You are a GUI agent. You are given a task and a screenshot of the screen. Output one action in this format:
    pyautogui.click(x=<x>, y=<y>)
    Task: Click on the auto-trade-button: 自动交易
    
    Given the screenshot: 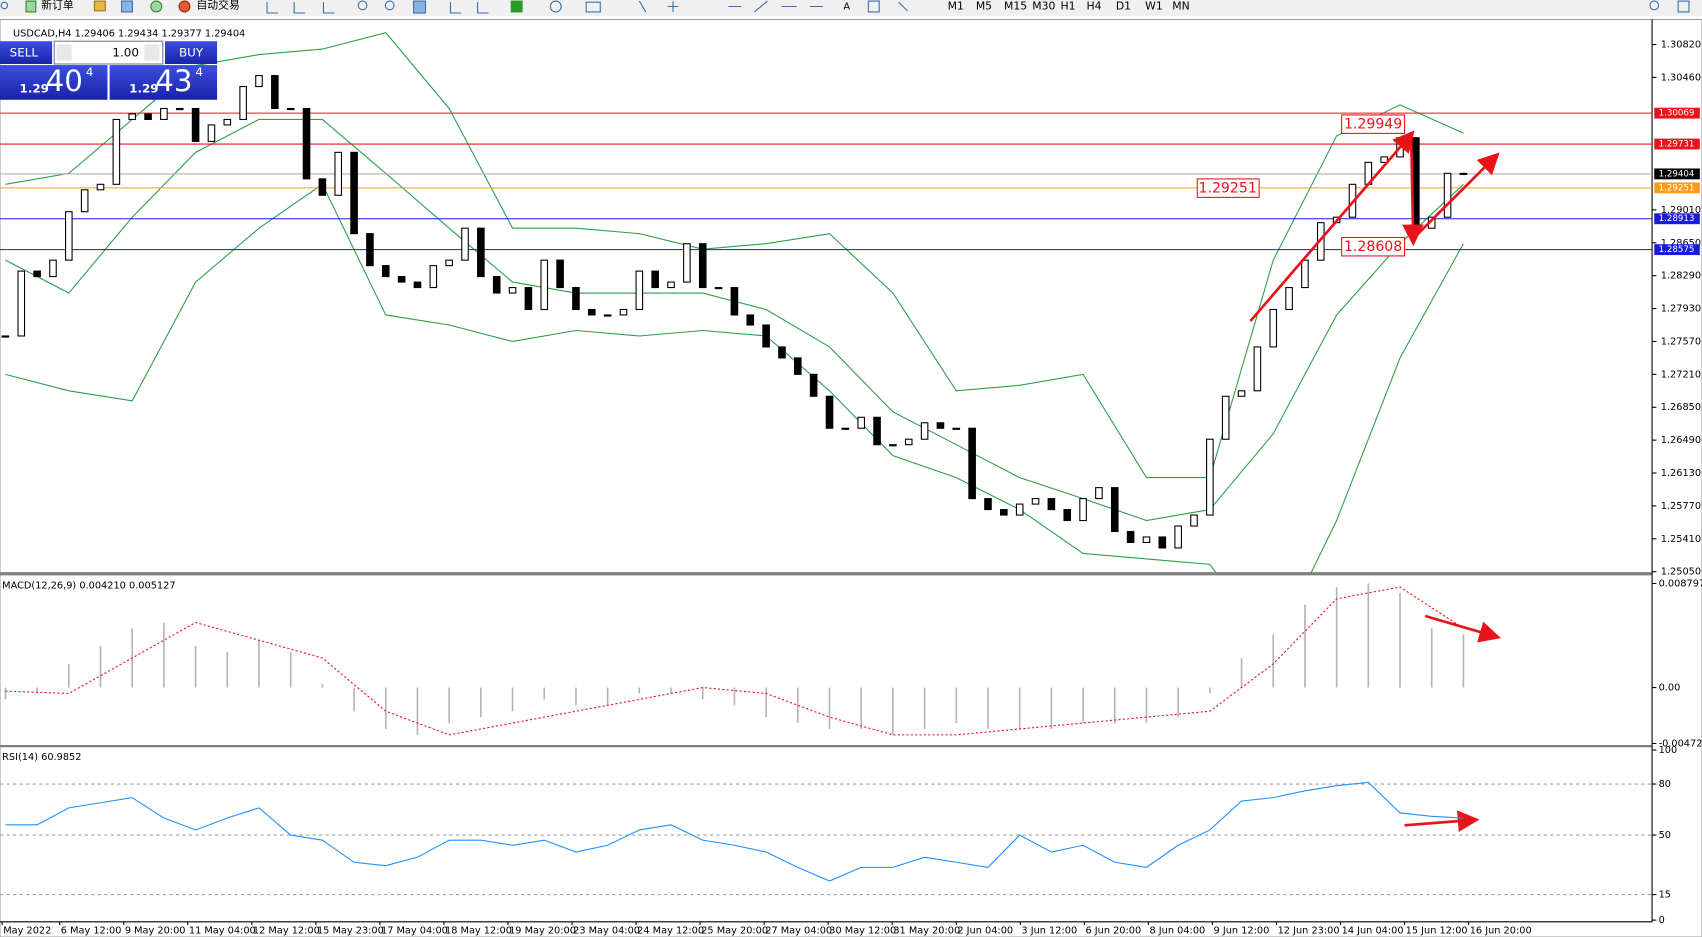 What is the action you would take?
    pyautogui.click(x=217, y=5)
    